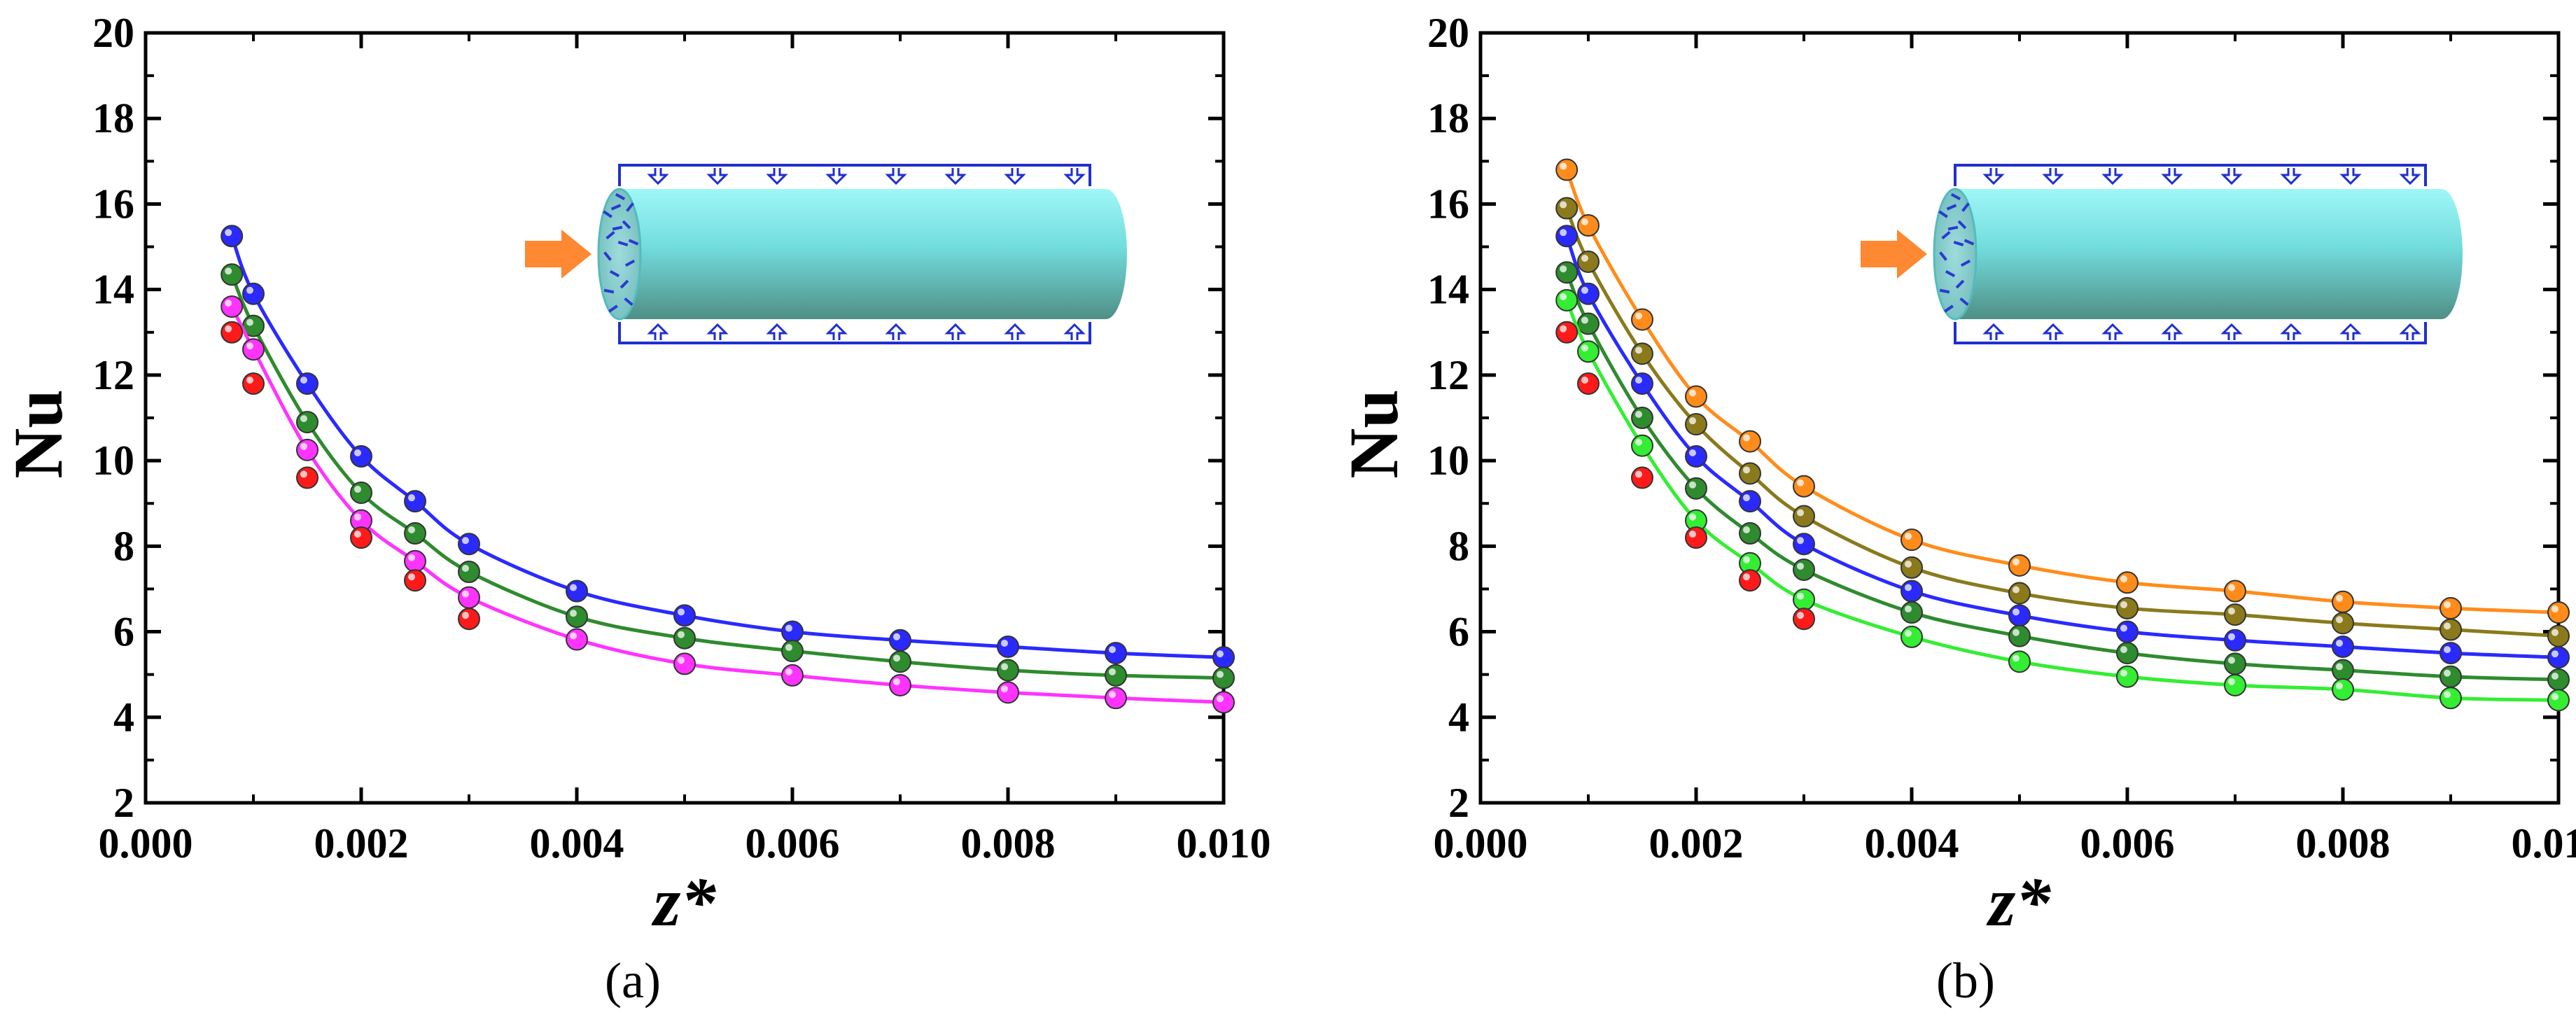  What do you see at coordinates (1448, 290) in the screenshot?
I see `y-tick-label: 14` at bounding box center [1448, 290].